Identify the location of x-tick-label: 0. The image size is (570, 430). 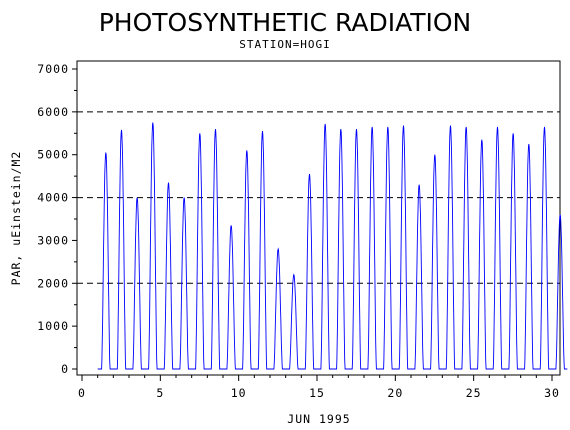
(82, 393).